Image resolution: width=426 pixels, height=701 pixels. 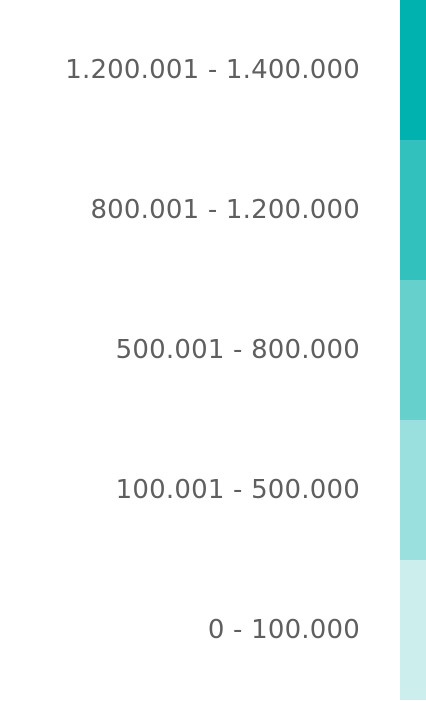 What do you see at coordinates (237, 350) in the screenshot?
I see `legend-label: 500.001 - 800.000` at bounding box center [237, 350].